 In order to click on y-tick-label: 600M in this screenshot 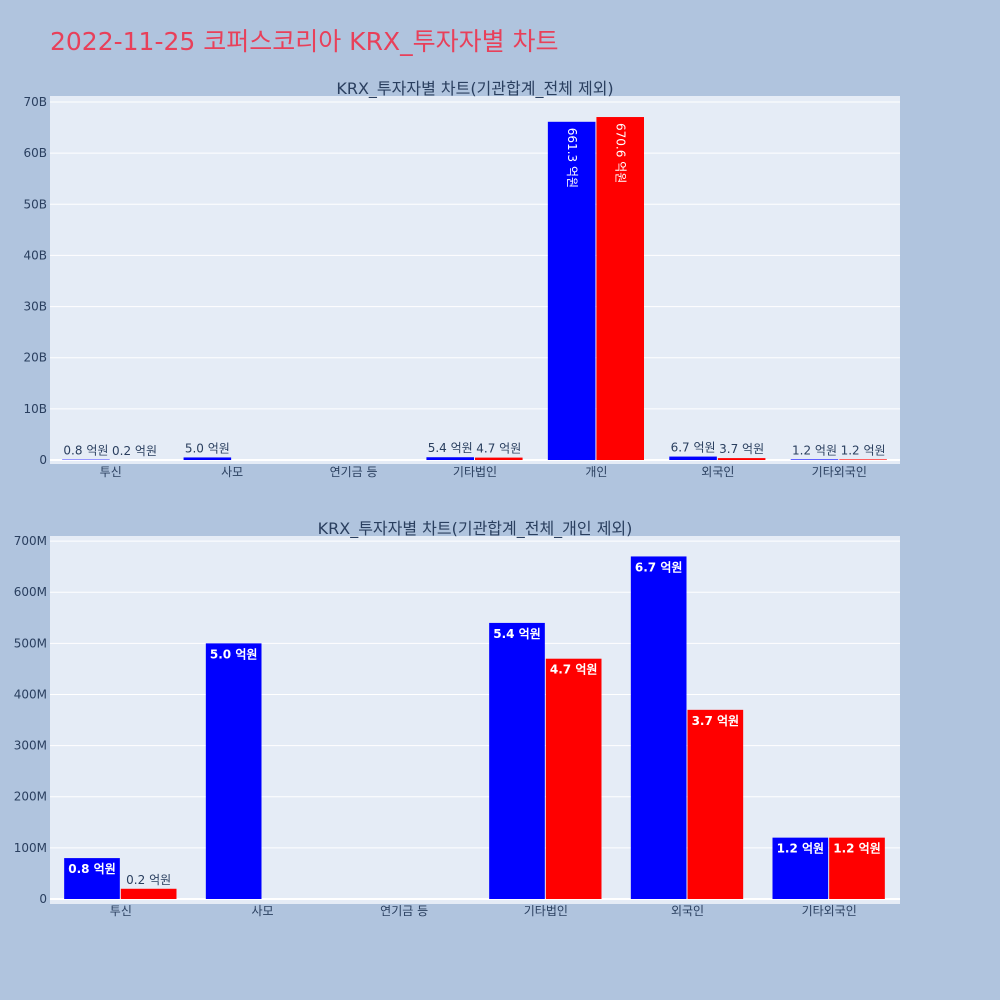, I will do `click(30, 592)`.